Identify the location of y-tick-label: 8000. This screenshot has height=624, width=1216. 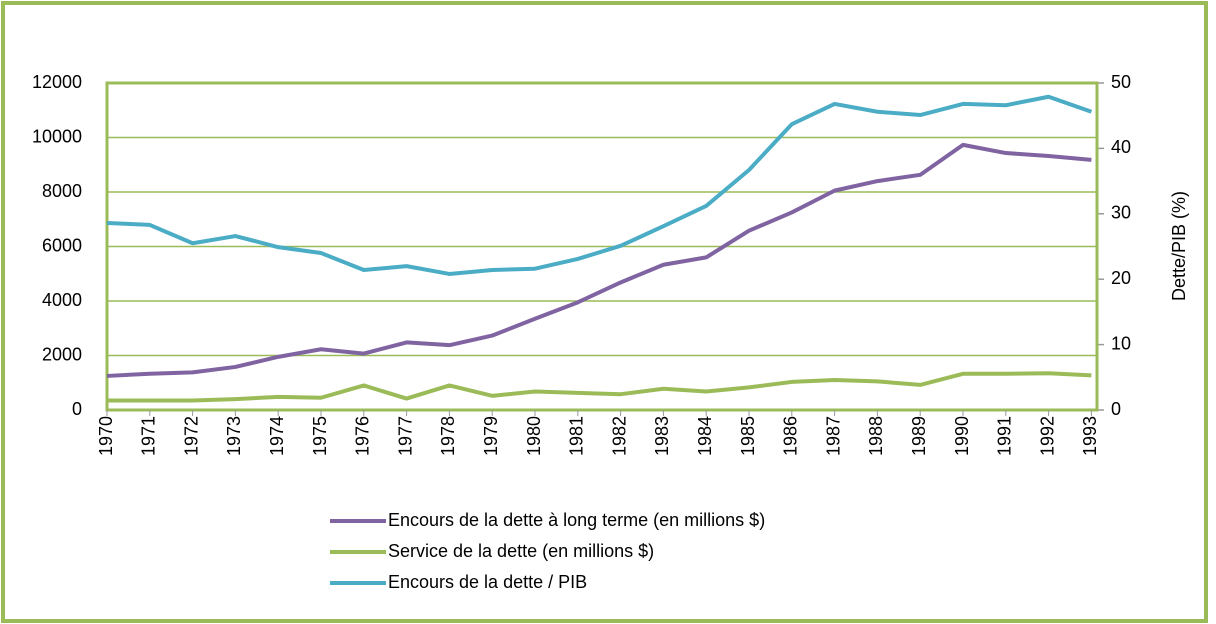
(62, 191).